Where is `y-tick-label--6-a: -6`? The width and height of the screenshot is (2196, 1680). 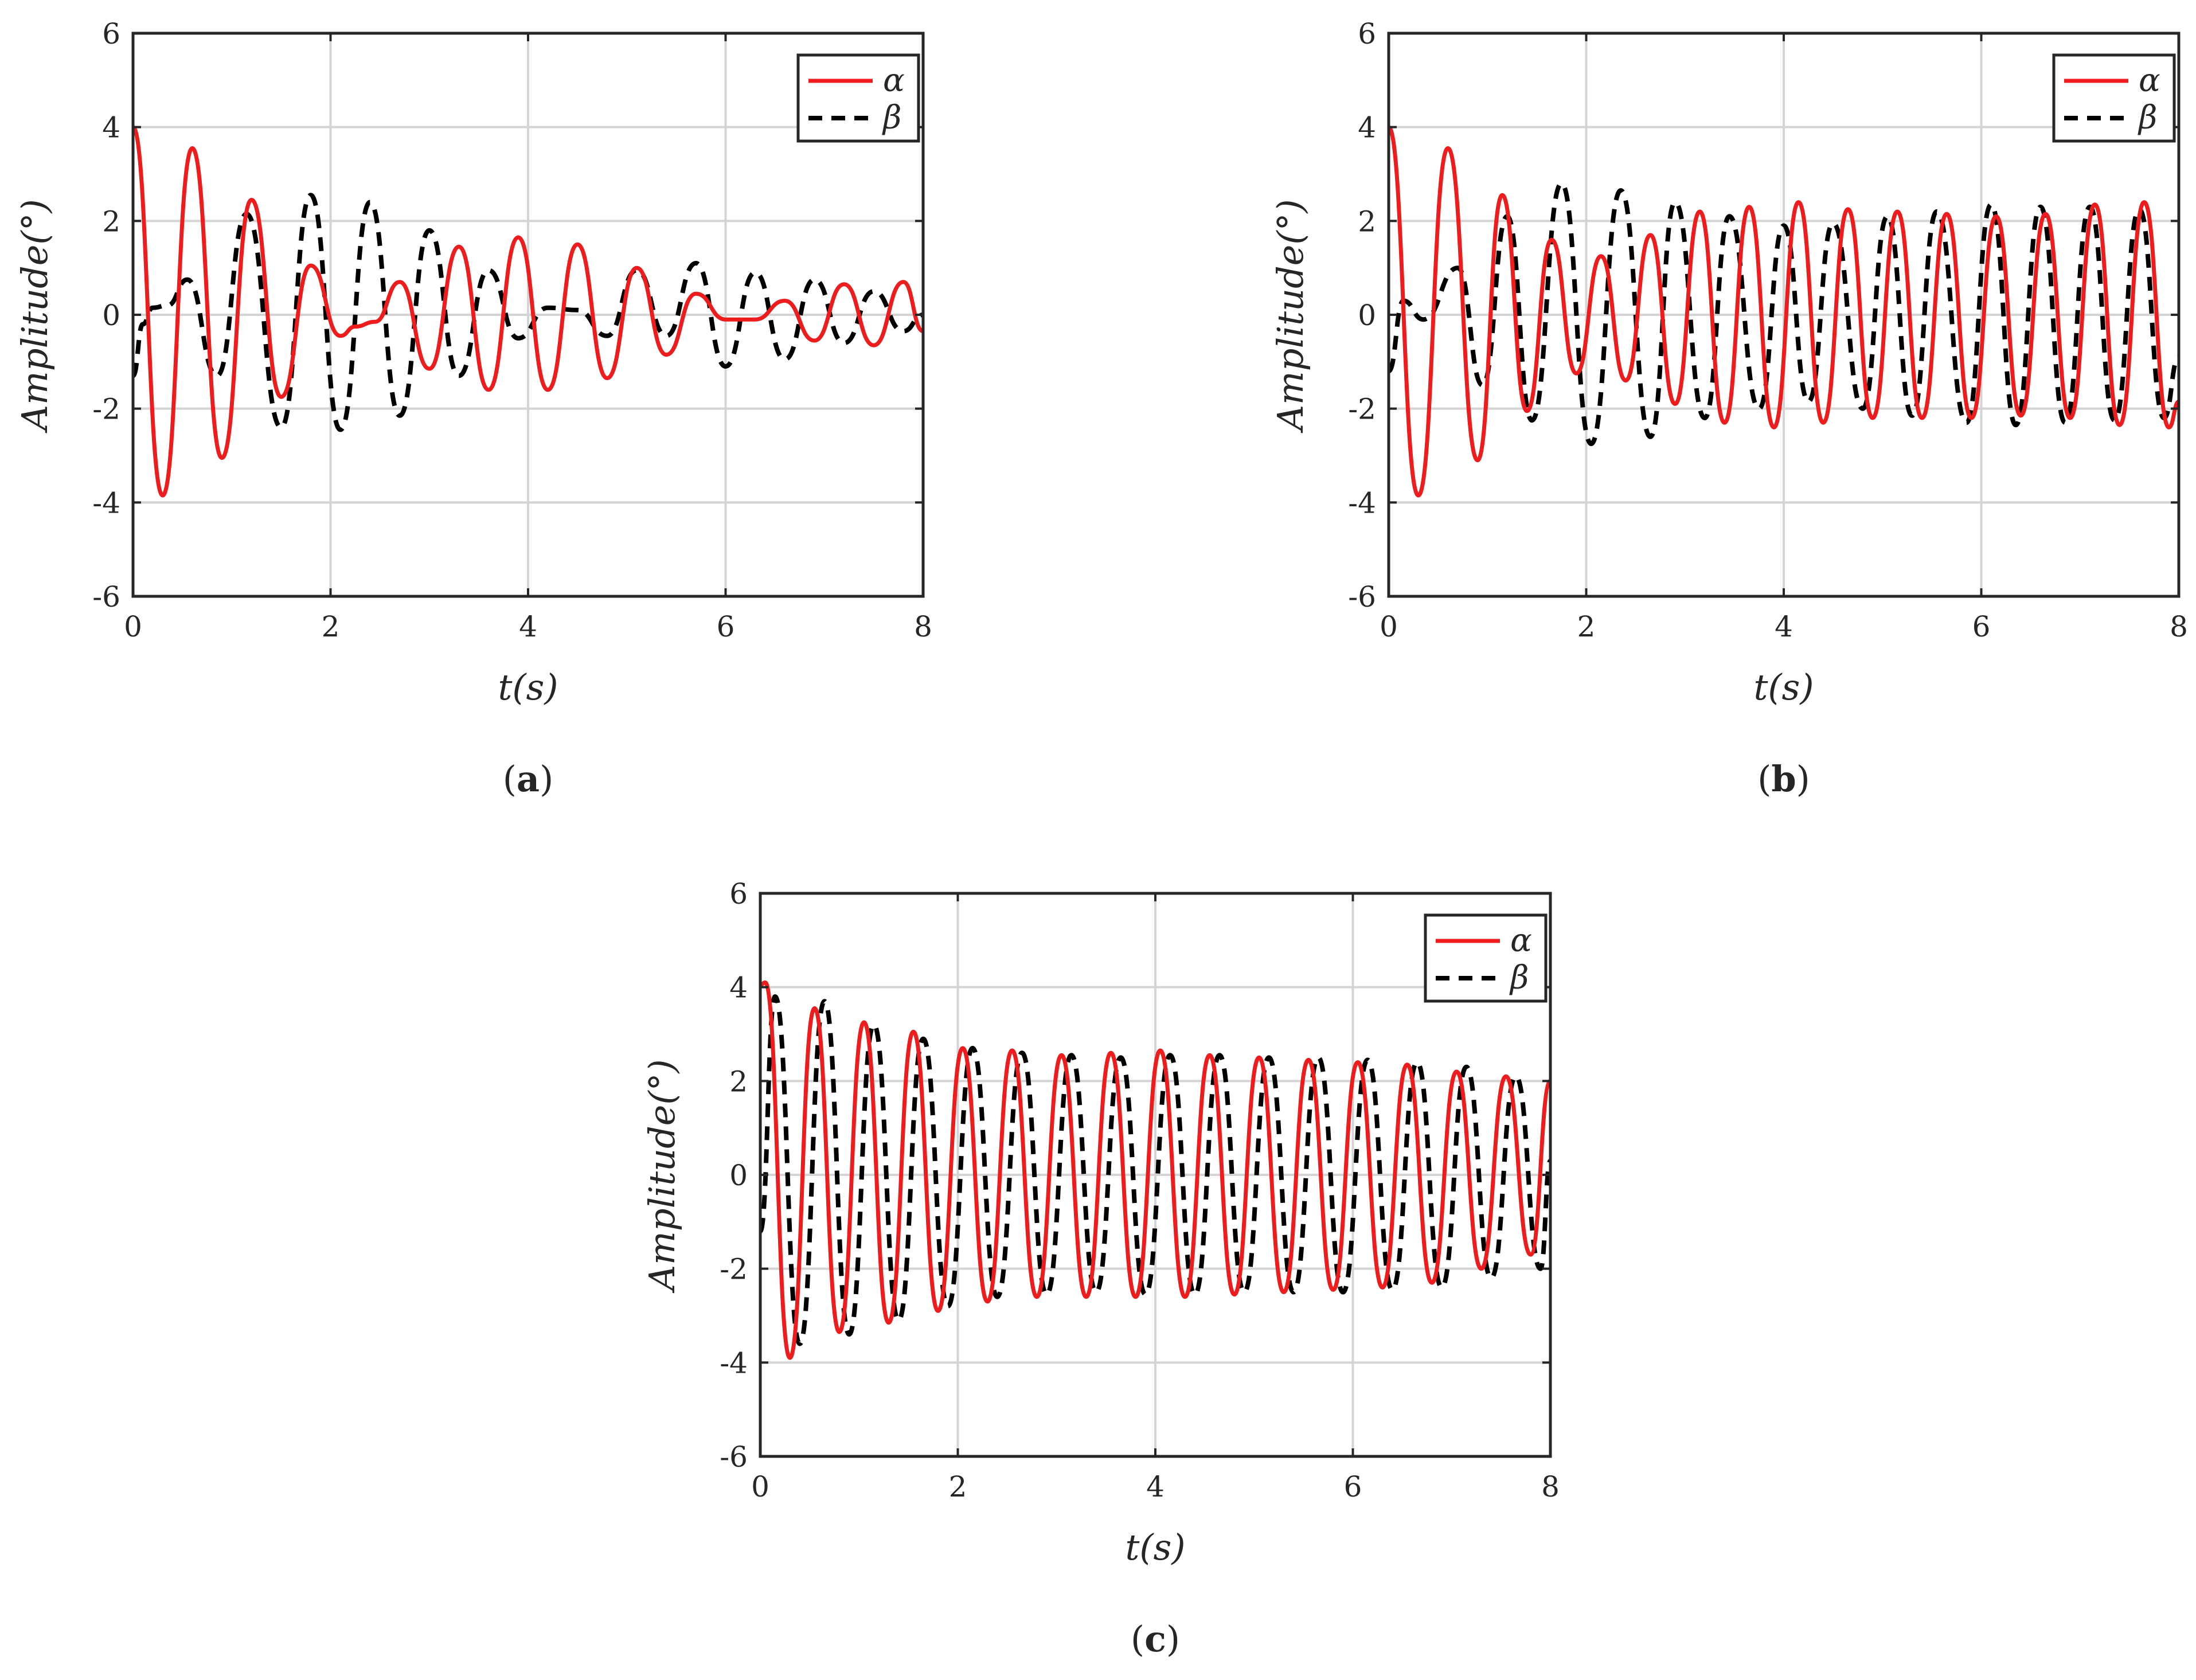 y-tick-label--6-a: -6 is located at coordinates (106, 597).